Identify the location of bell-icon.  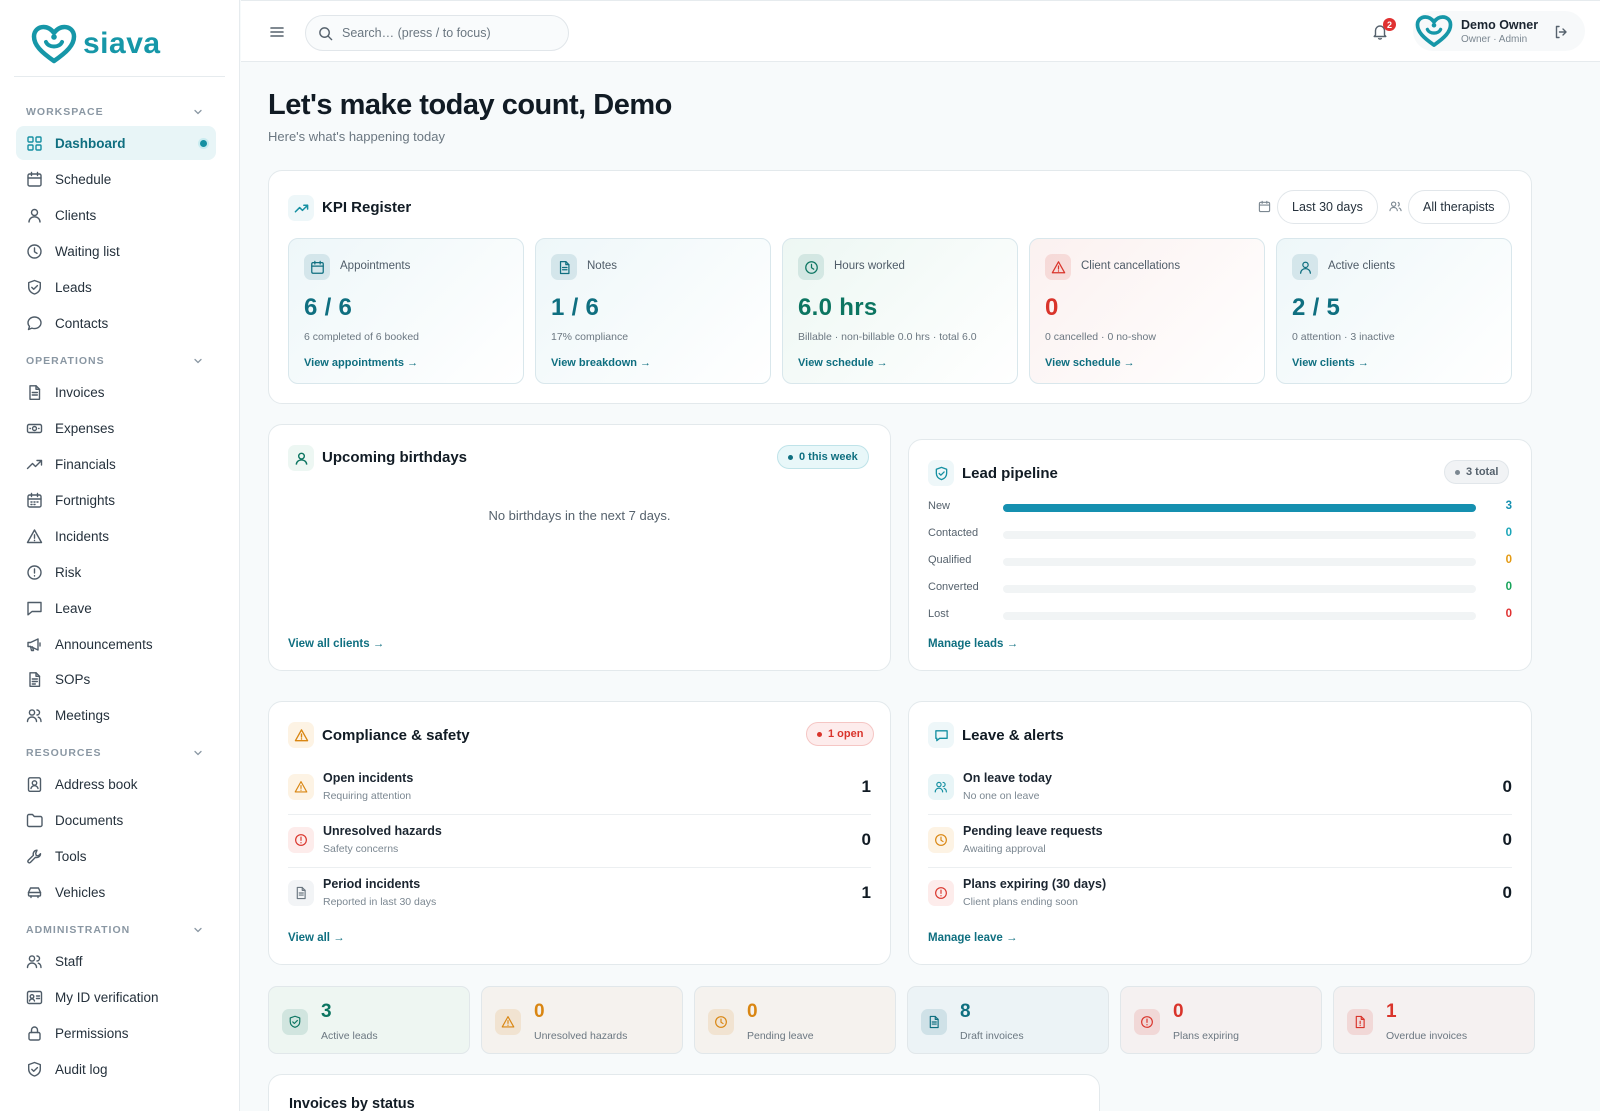
(1380, 31).